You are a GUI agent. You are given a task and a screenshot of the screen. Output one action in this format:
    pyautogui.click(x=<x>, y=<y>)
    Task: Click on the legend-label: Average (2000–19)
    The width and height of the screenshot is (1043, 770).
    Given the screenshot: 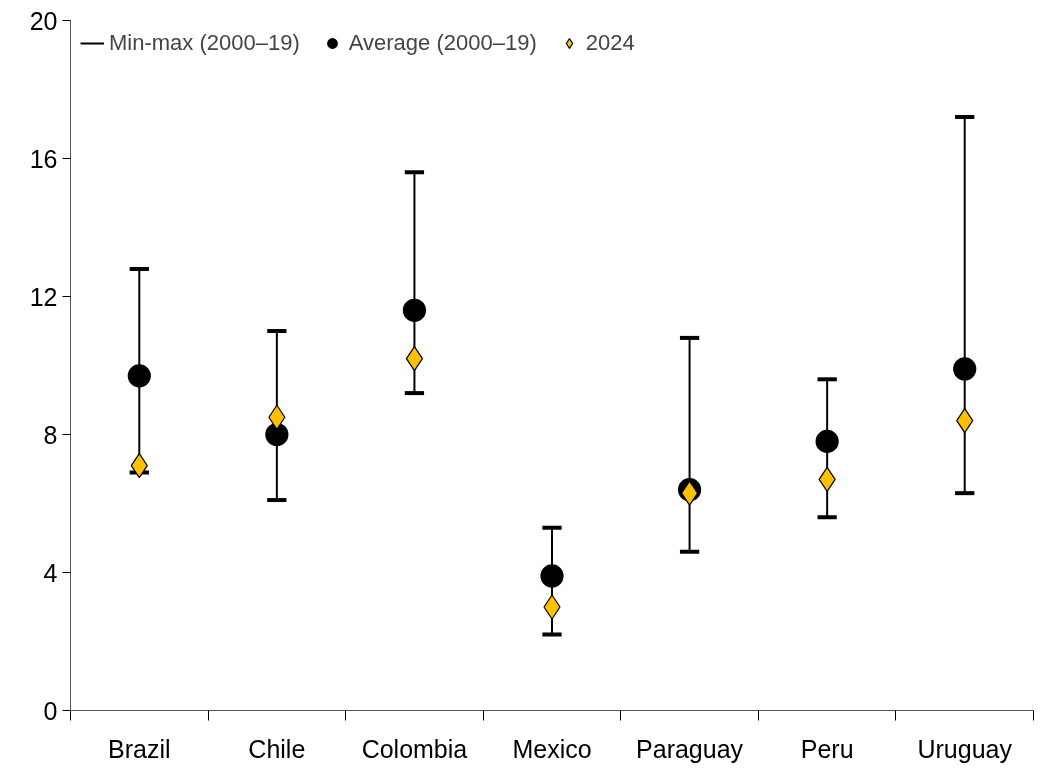 What is the action you would take?
    pyautogui.click(x=442, y=43)
    